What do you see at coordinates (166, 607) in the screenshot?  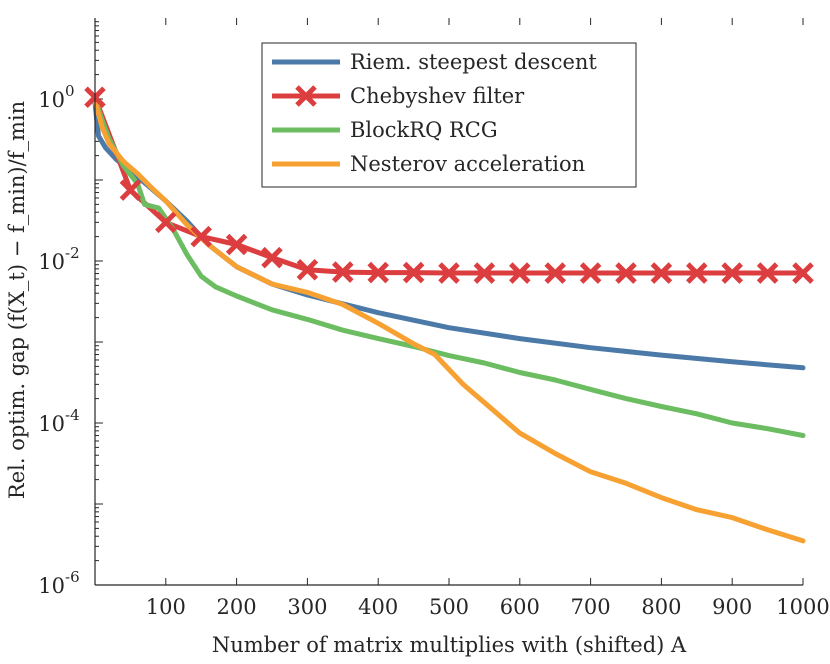 I see `x-tick-label: 100` at bounding box center [166, 607].